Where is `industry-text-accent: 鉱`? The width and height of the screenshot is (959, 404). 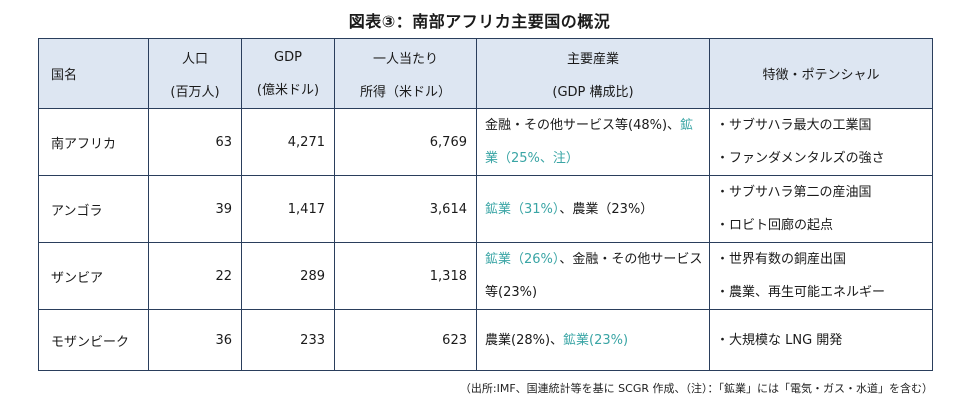
industry-text-accent: 鉱 is located at coordinates (687, 125).